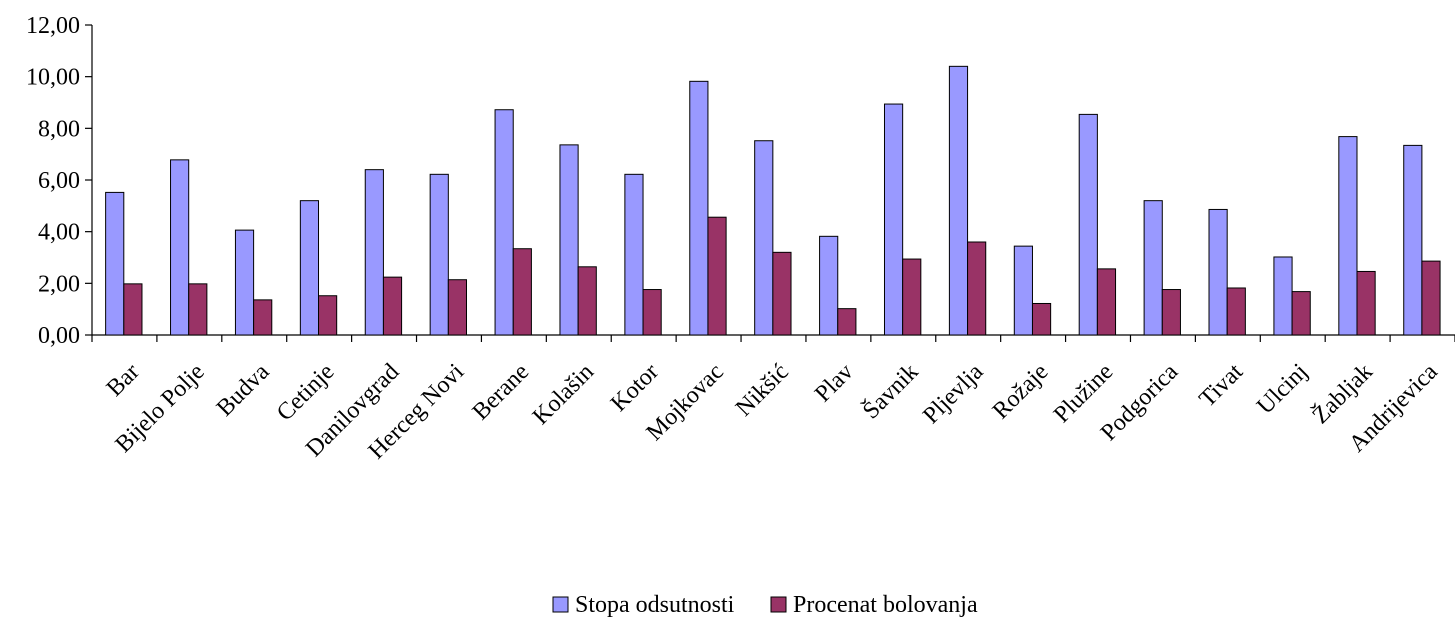  I want to click on y-tick-label: 6,00, so click(59, 181).